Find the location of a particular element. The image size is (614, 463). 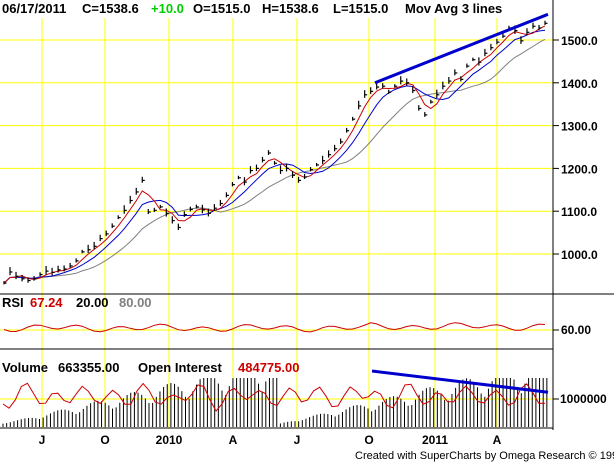

price-tick-label: 1000.0 is located at coordinates (579, 255).